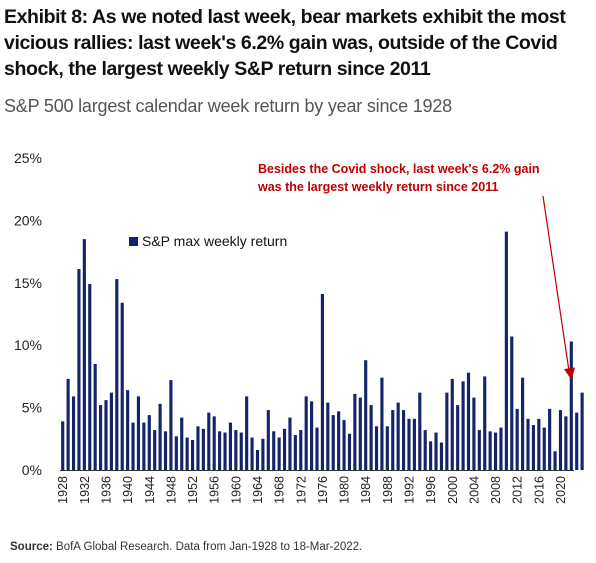 This screenshot has height=563, width=596. I want to click on x-tick-label: 1988, so click(388, 490).